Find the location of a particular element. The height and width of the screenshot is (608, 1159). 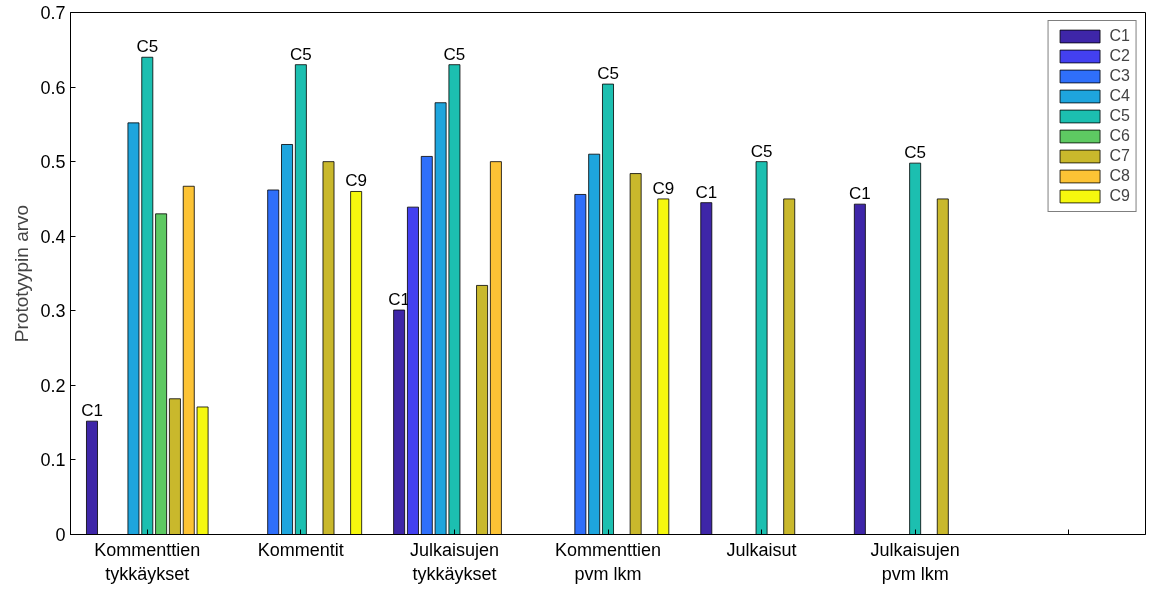

legend-label: C8 is located at coordinates (1119, 176).